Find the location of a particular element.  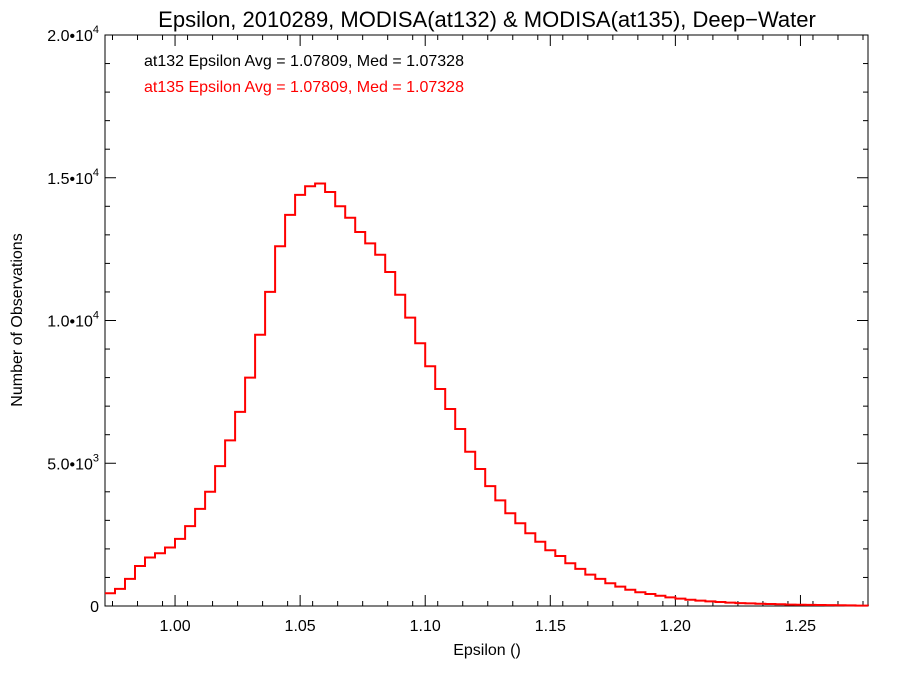

x-tick-label: 1.20 is located at coordinates (675, 626).